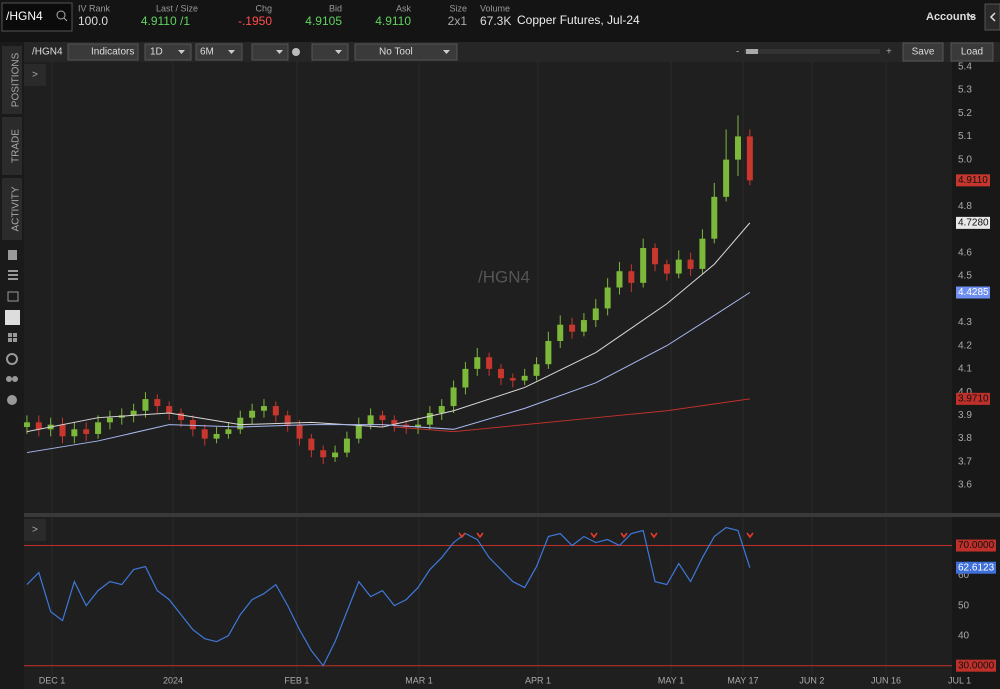 This screenshot has height=689, width=1000. I want to click on select-label: 1D, so click(156, 52).